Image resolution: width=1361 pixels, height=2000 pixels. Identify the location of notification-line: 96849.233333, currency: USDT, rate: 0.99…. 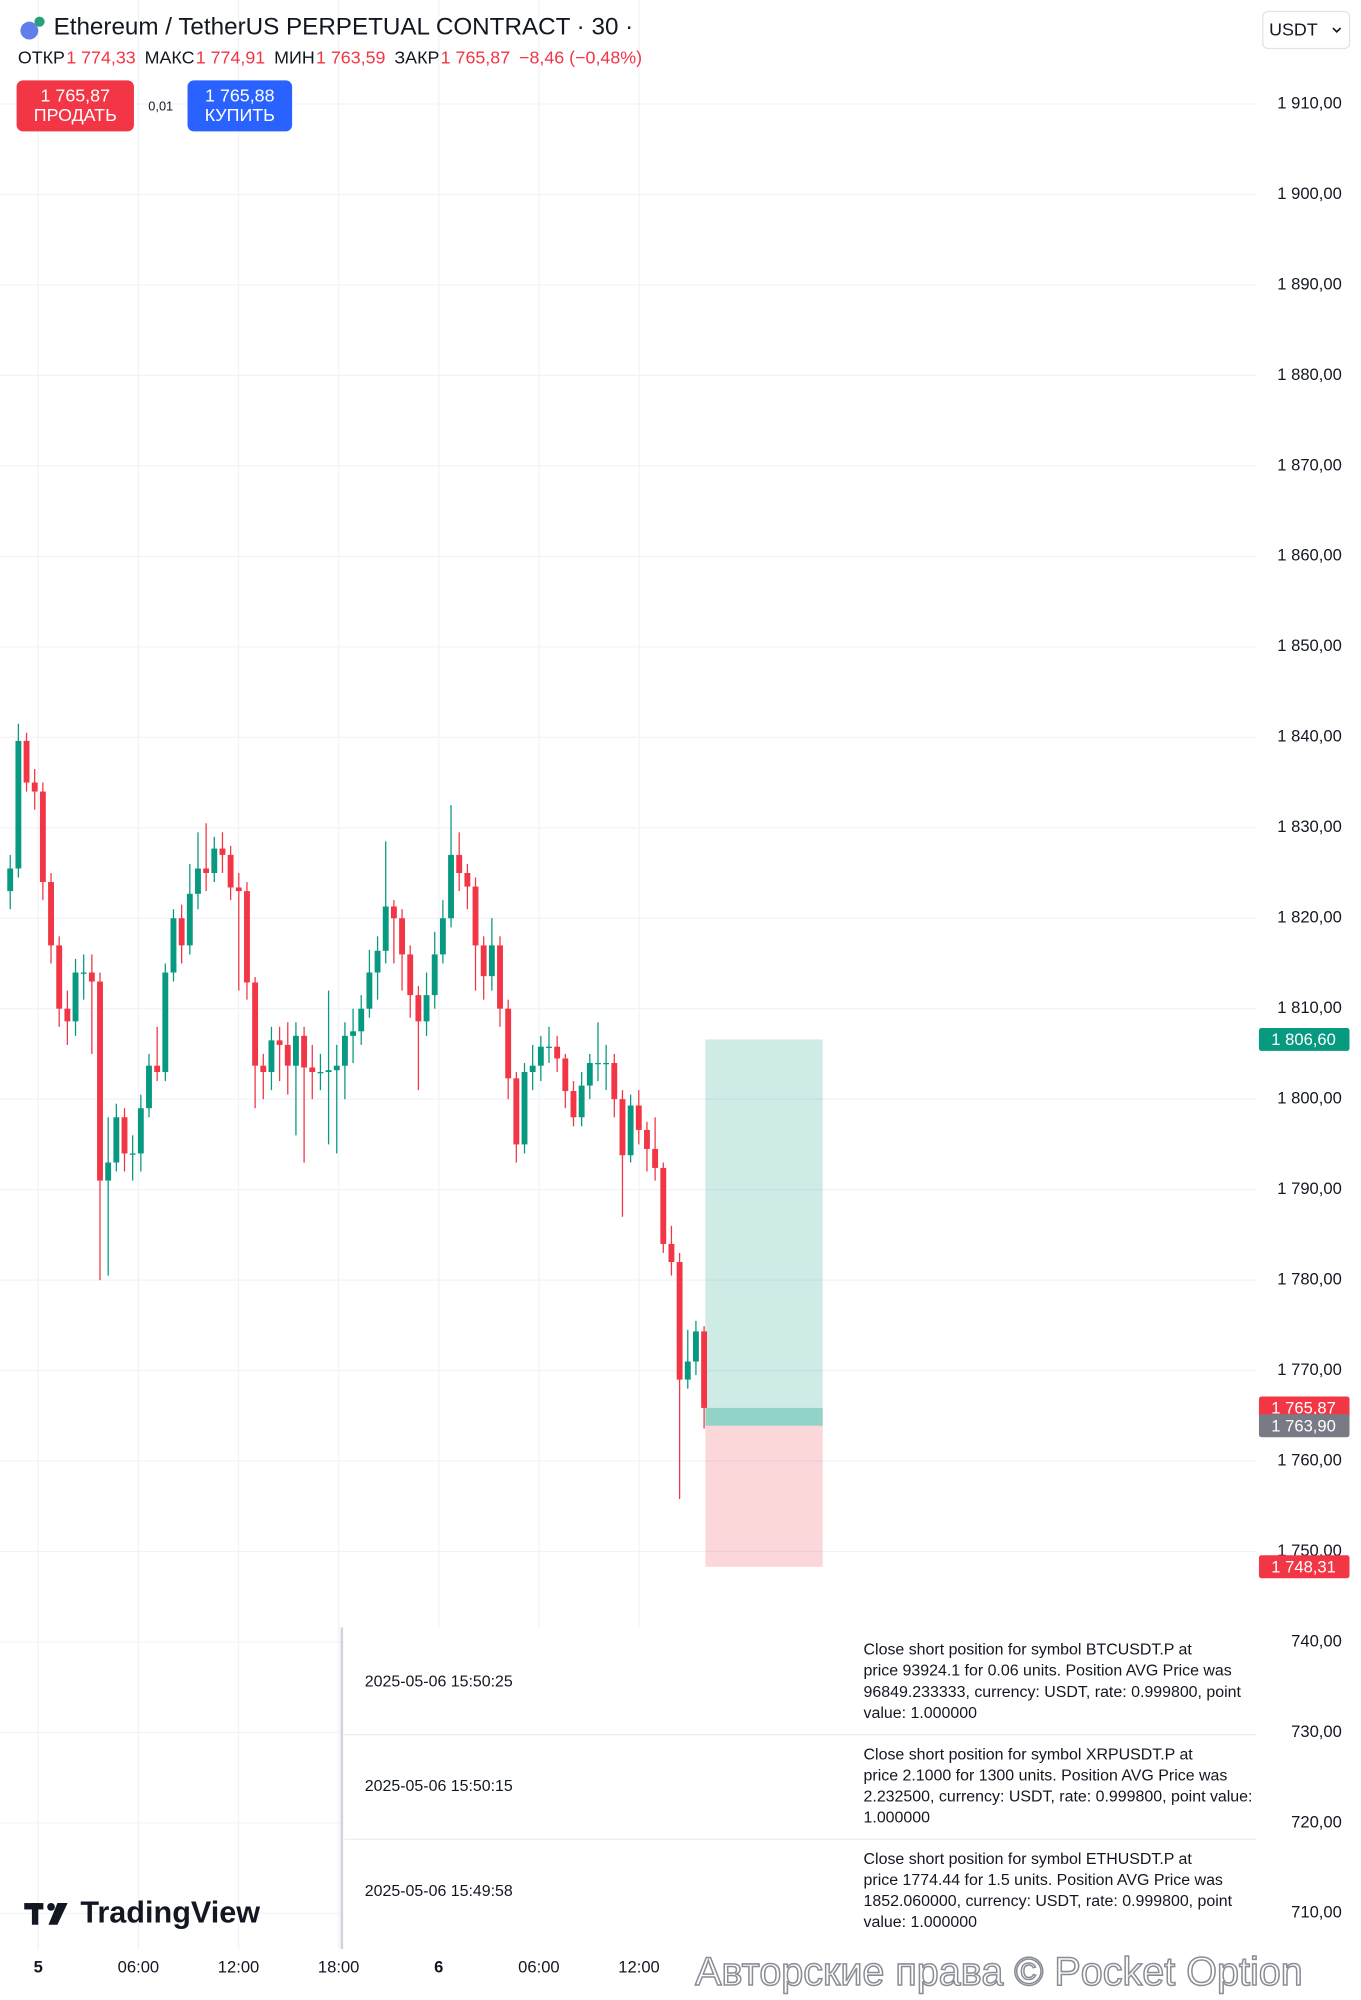
(1053, 1692).